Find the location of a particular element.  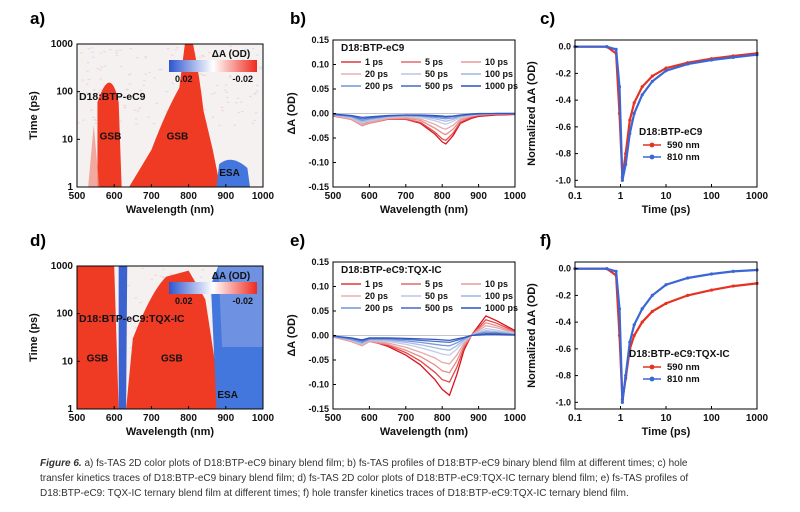

panel-f-legend-marker is located at coordinates (652, 367).